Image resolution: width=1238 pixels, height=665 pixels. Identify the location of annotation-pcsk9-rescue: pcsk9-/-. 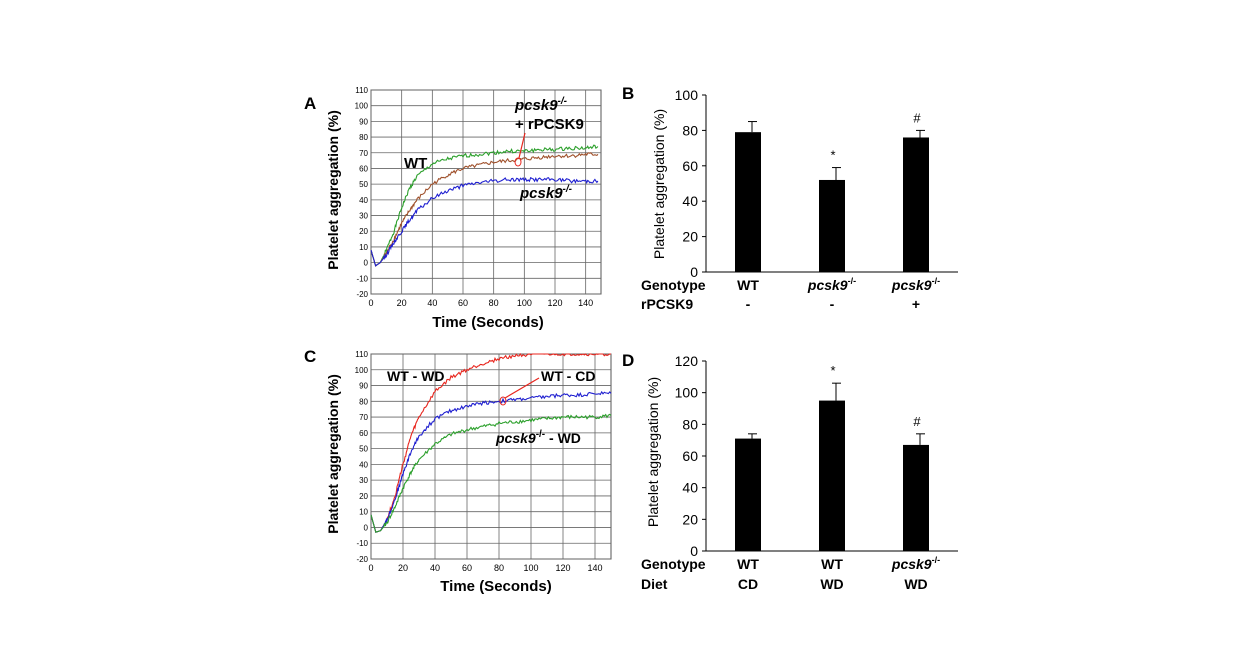
(541, 105).